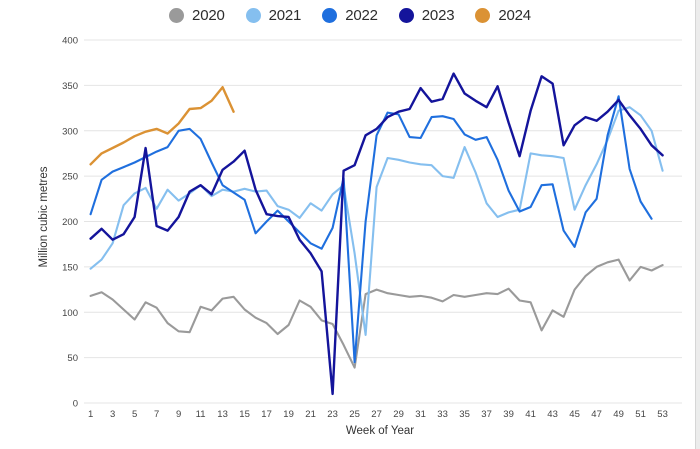  Describe the element at coordinates (70, 86) in the screenshot. I see `y-tick-label-350: 350` at that location.